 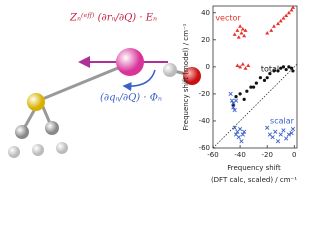 What do you see at coordinates (294, 155) in the screenshot?
I see `x-tick-label: 0` at bounding box center [294, 155].